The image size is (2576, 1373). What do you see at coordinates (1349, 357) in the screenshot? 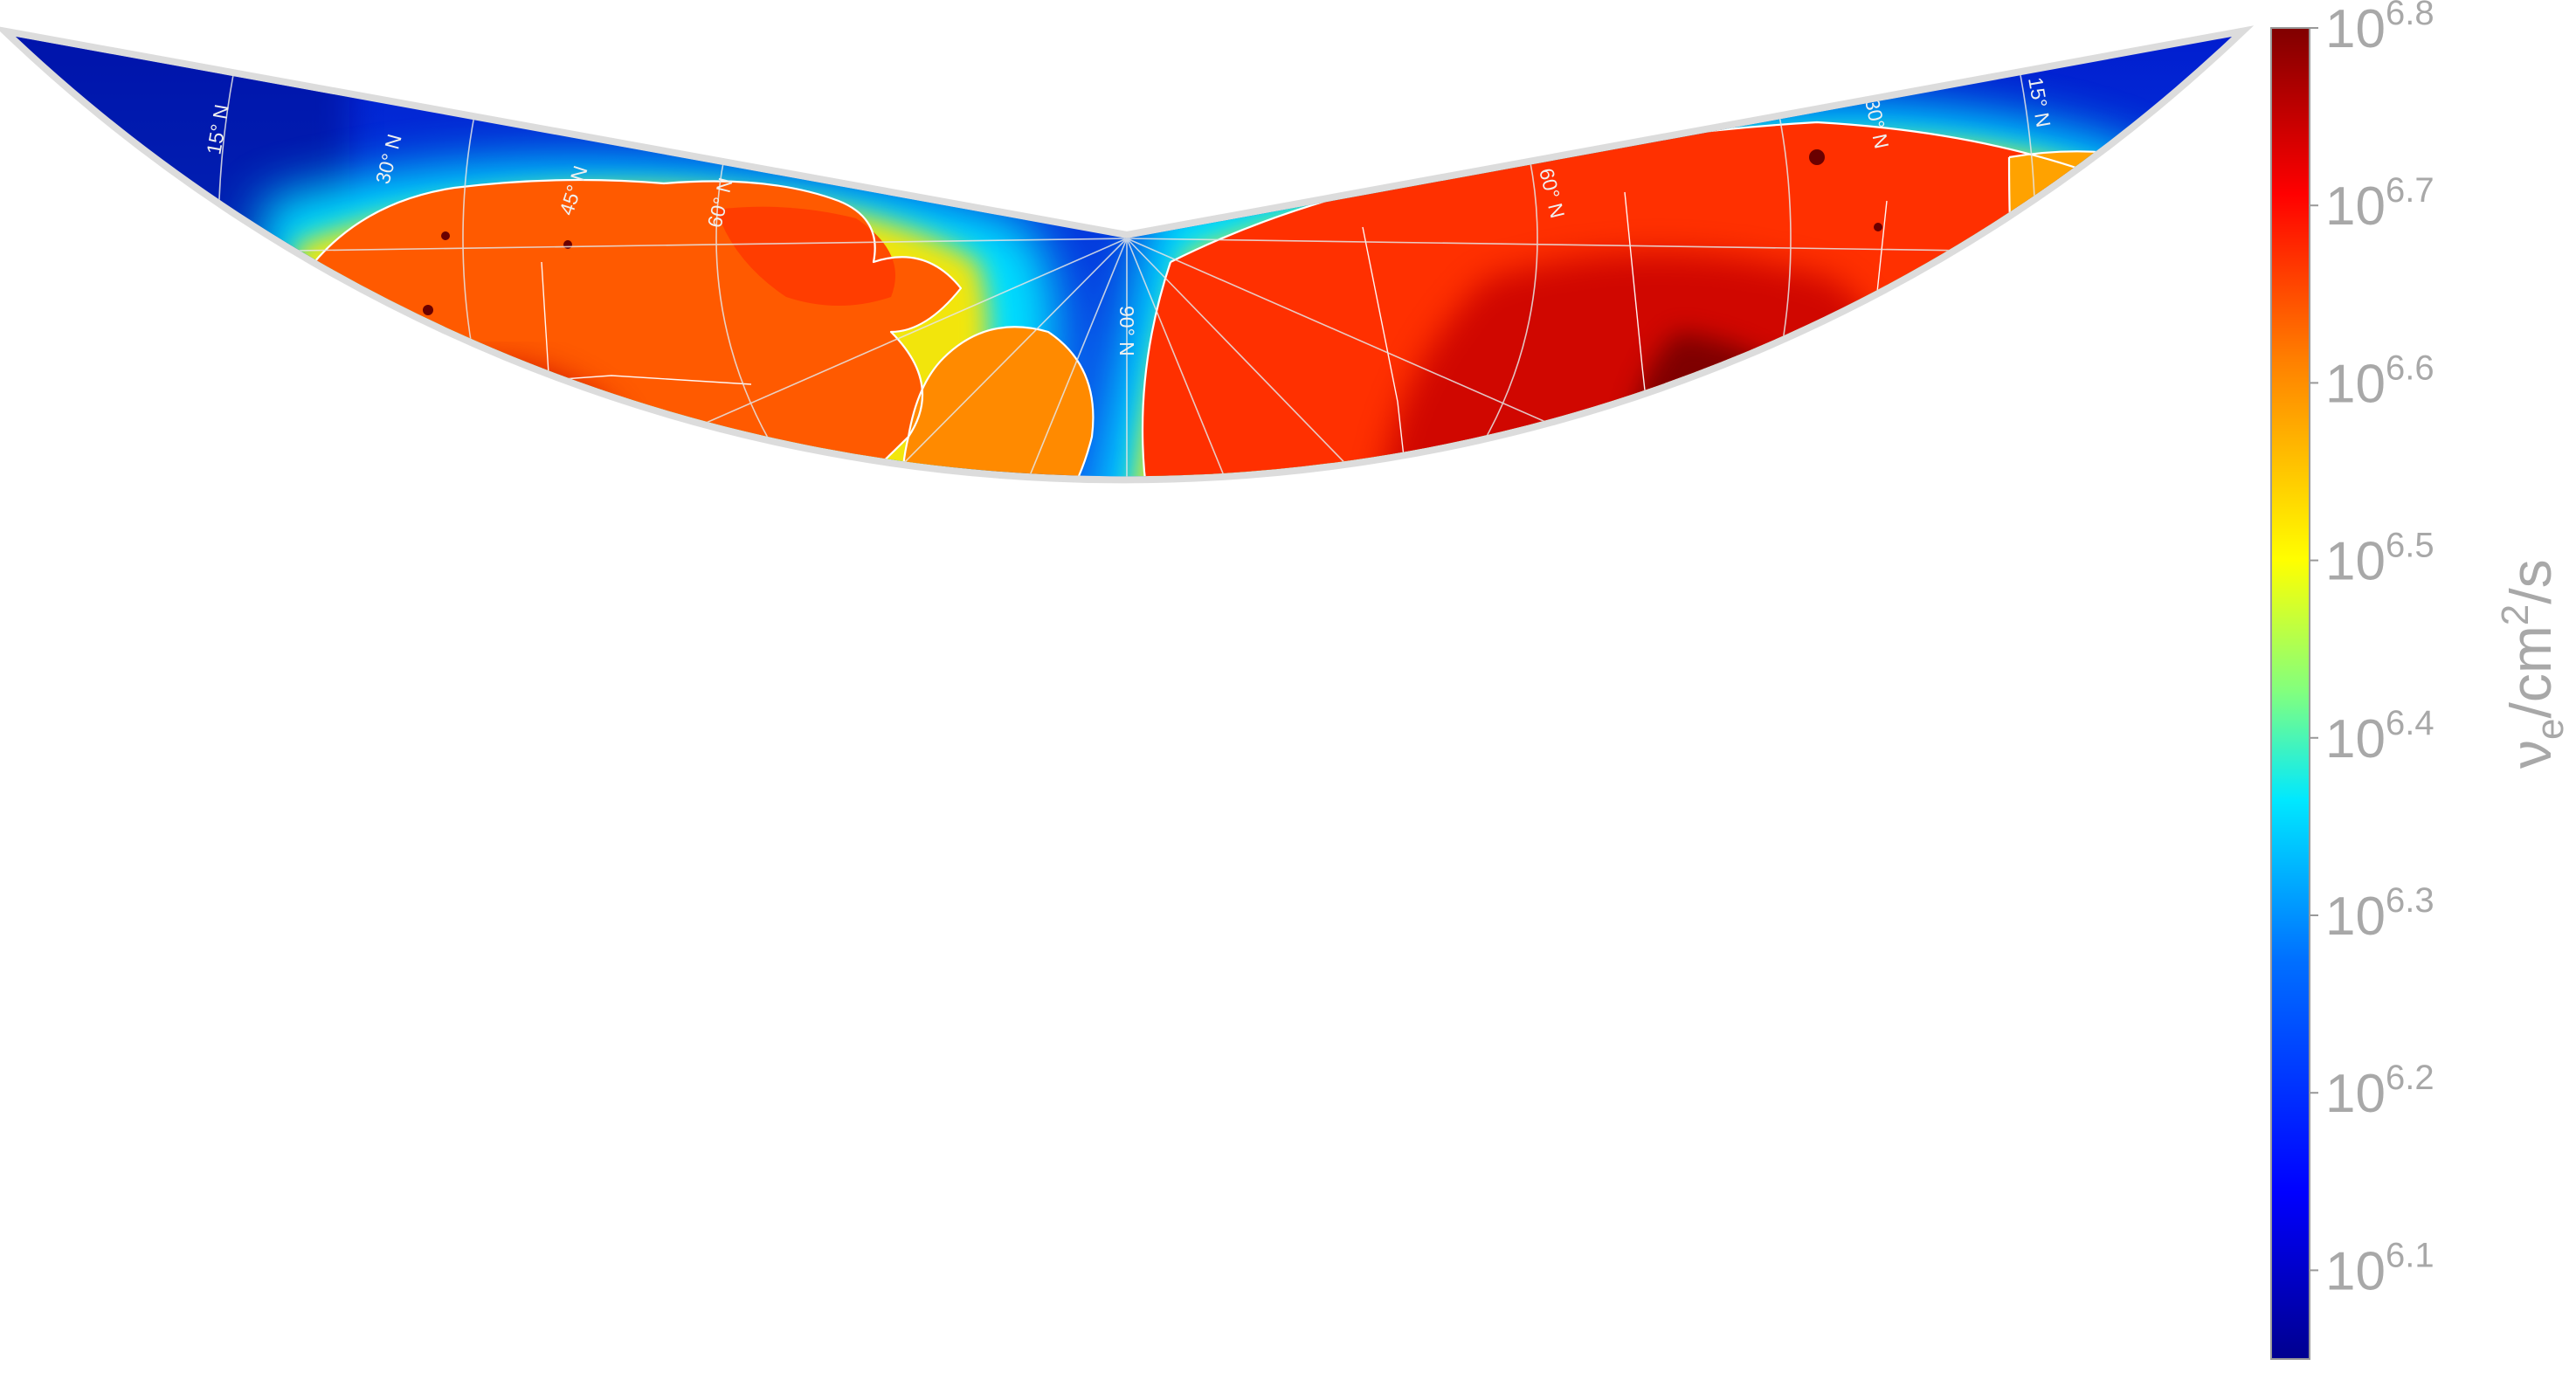
I see `meridian-30e` at bounding box center [1349, 357].